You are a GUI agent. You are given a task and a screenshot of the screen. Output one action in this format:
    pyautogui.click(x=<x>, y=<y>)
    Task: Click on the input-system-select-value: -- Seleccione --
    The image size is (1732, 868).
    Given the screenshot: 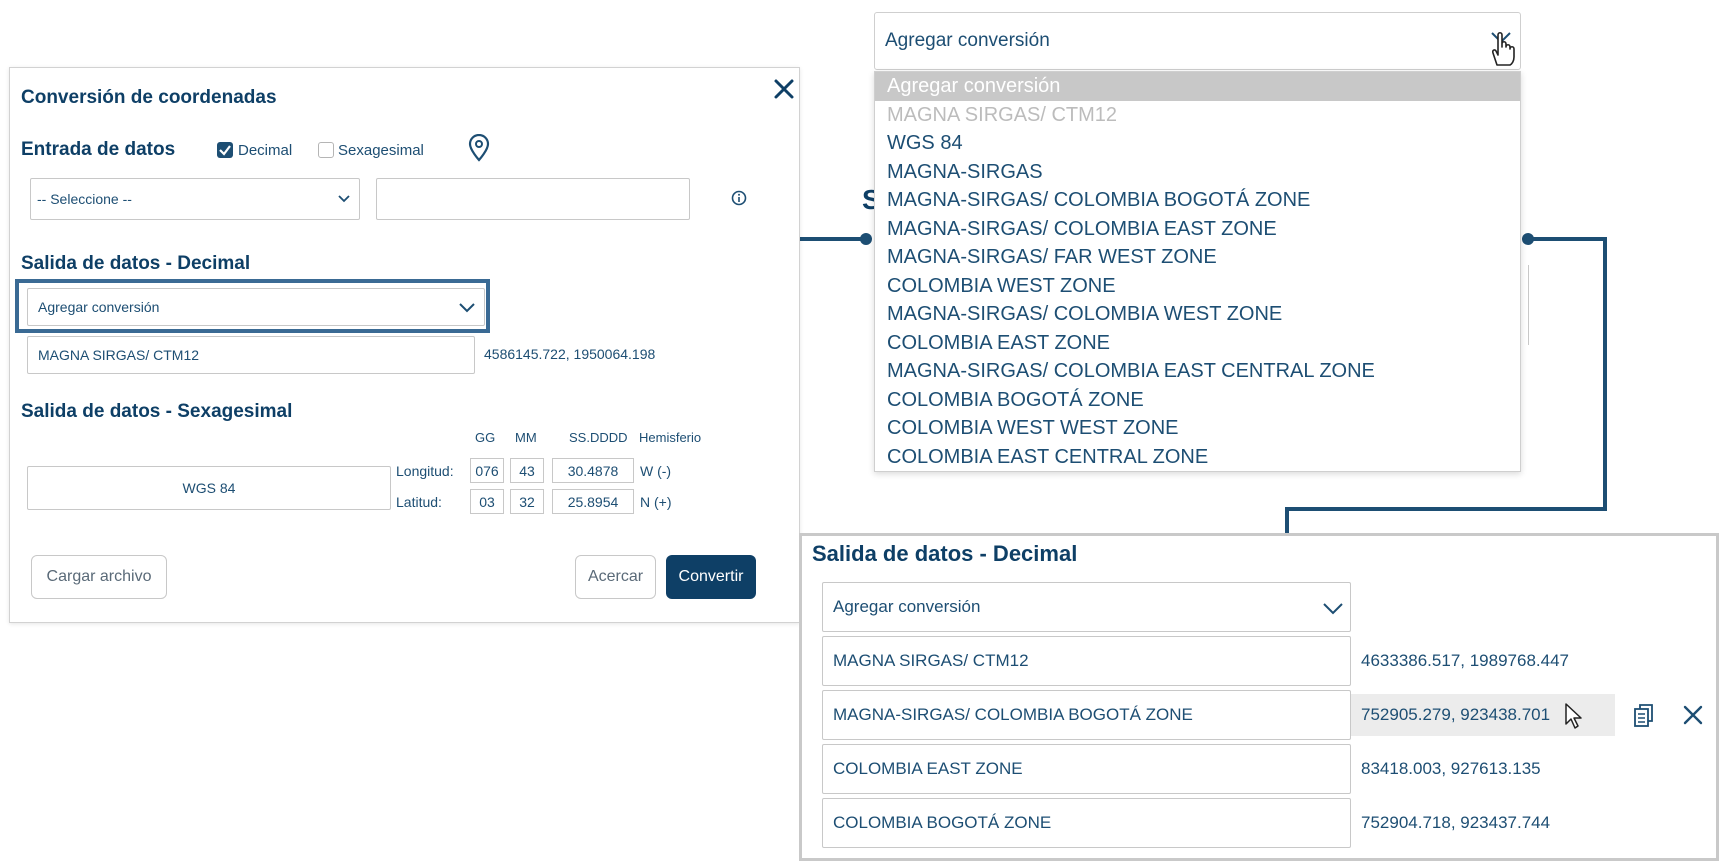 What is the action you would take?
    pyautogui.click(x=84, y=199)
    